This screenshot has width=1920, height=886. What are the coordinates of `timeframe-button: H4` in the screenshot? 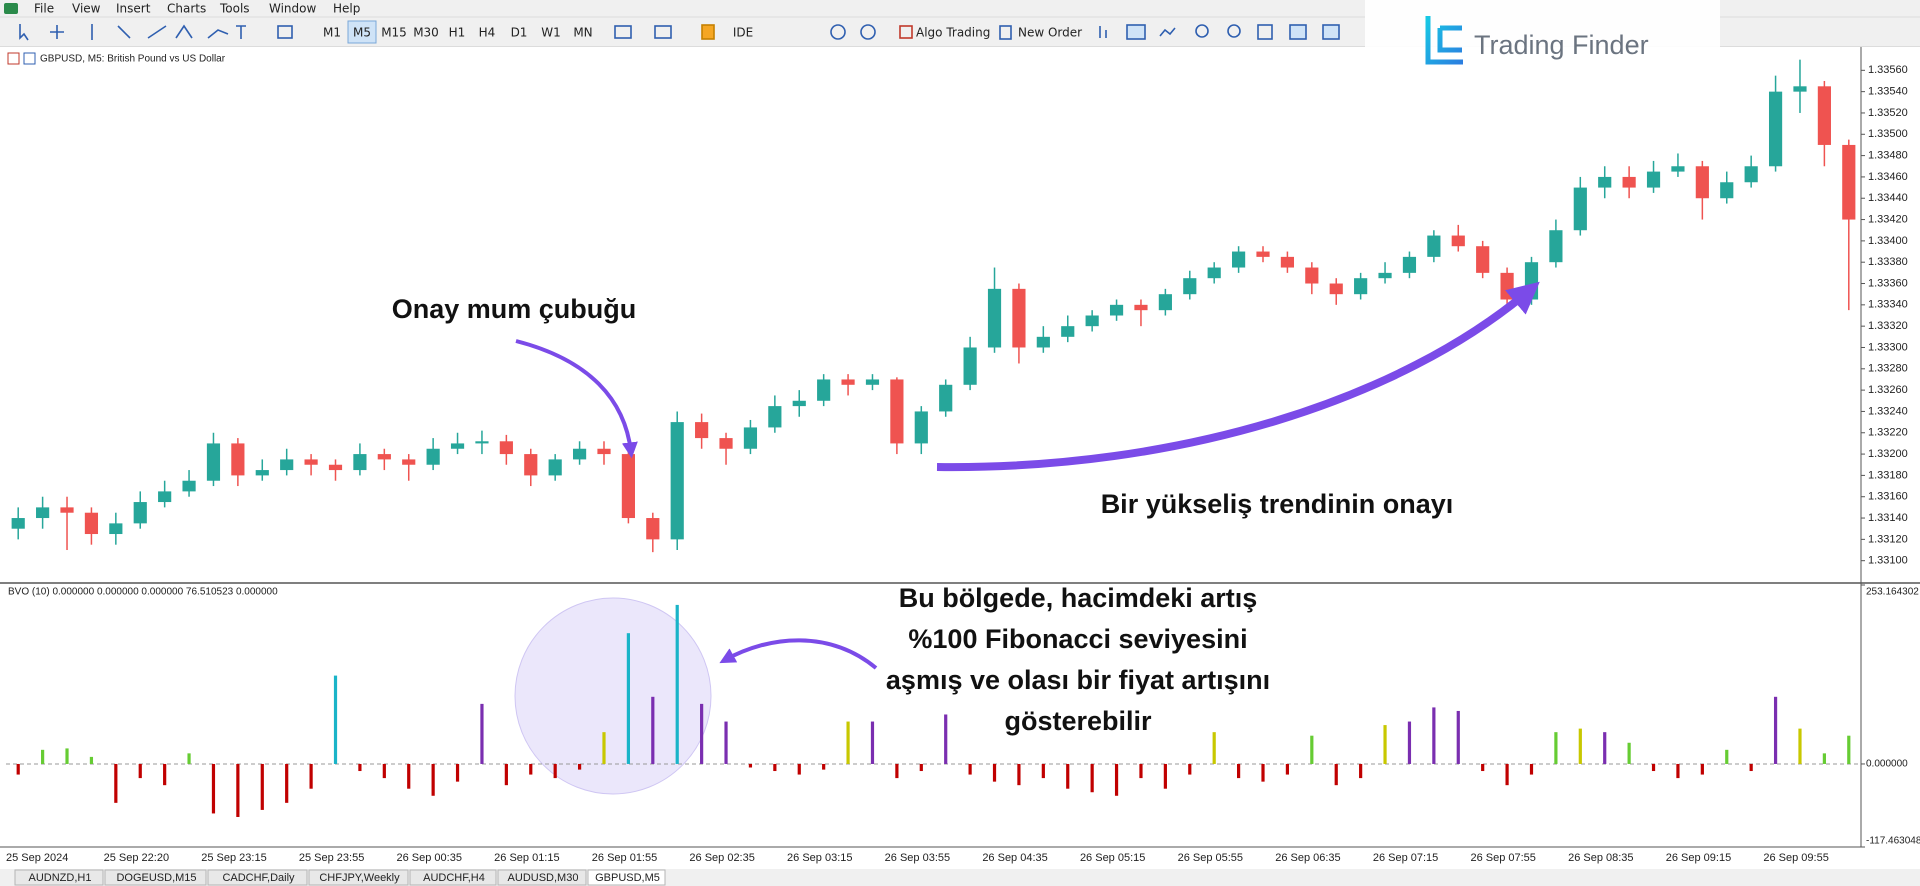 It's located at (487, 33).